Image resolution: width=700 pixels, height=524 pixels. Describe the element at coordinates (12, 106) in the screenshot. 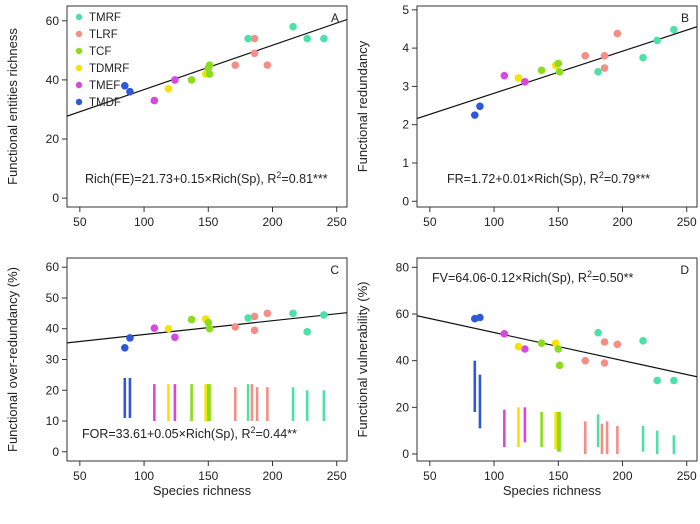

I see `y-axis-label: Functional entities richness` at that location.